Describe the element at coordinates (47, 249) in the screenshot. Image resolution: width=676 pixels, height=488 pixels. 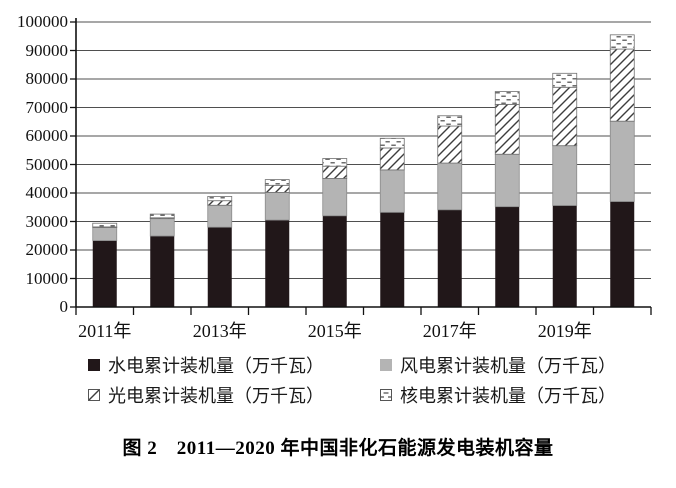
I see `y-axis-label: 20000` at that location.